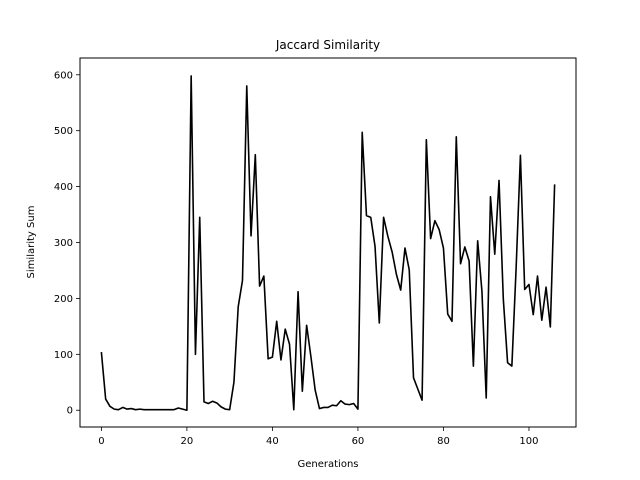 The width and height of the screenshot is (640, 480). I want to click on x-tick-label: 100, so click(528, 441).